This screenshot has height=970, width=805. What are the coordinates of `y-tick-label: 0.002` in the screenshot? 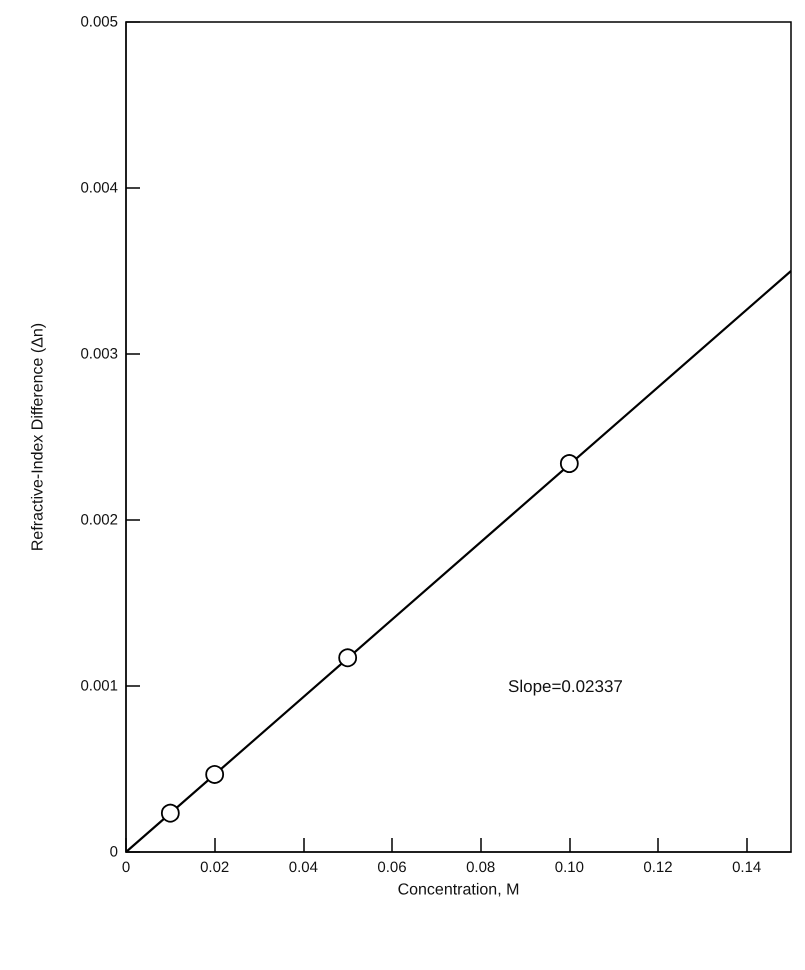 It's located at (99, 520).